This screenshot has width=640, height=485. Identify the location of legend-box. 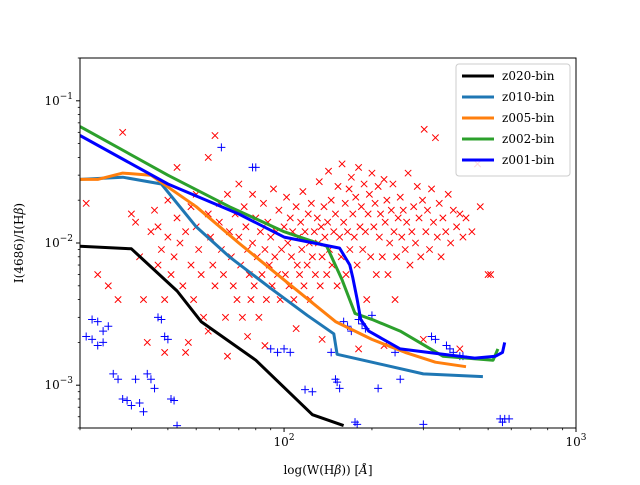
(513, 120).